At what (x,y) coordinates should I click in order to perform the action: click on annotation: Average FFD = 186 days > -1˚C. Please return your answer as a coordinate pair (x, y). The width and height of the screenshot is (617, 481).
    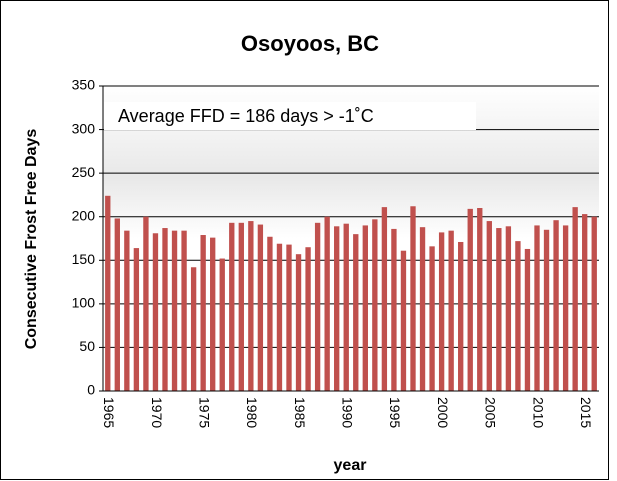
    Looking at the image, I should click on (246, 116).